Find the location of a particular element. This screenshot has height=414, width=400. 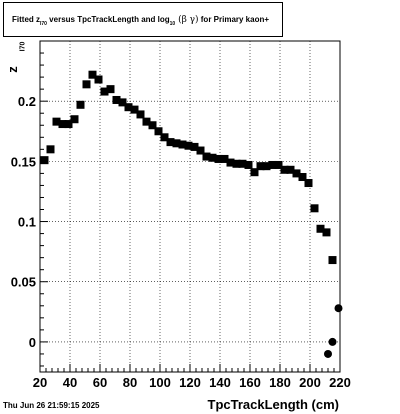

title-z-sub: I70 is located at coordinates (43, 24).